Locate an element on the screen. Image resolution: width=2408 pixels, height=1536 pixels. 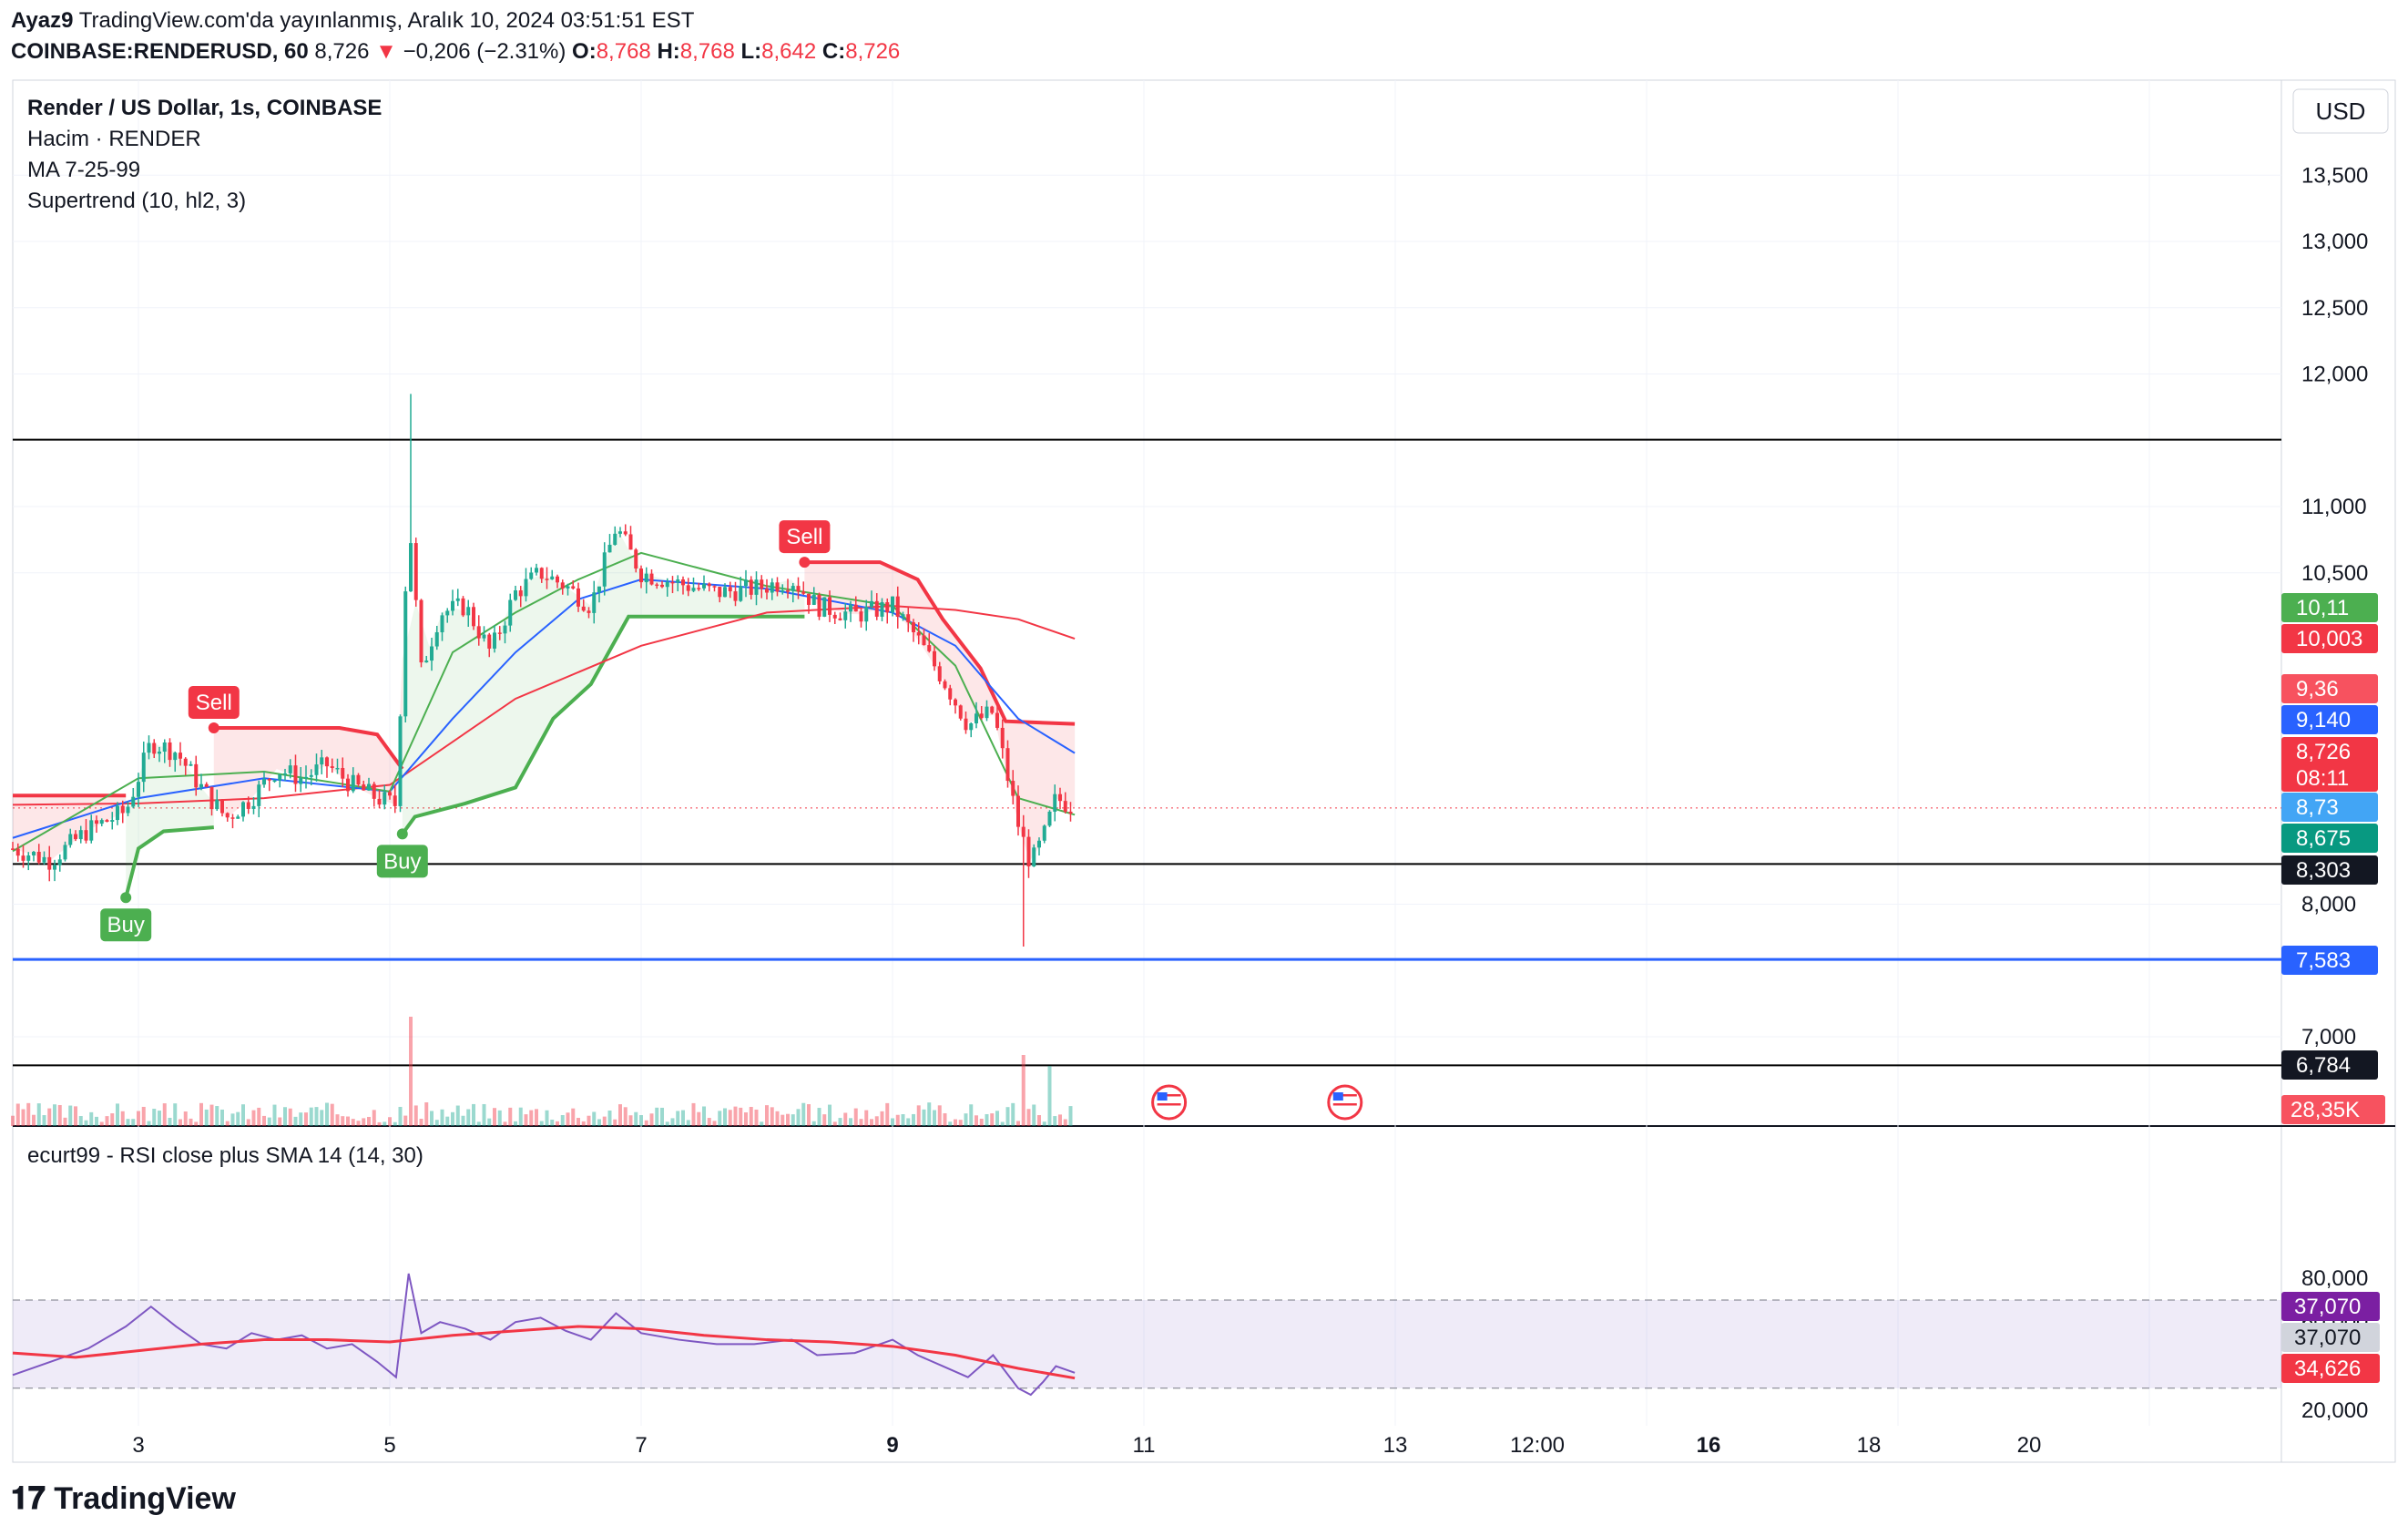
tradingview-logo: 𝟏𝟕 TradingView is located at coordinates (123, 1499).